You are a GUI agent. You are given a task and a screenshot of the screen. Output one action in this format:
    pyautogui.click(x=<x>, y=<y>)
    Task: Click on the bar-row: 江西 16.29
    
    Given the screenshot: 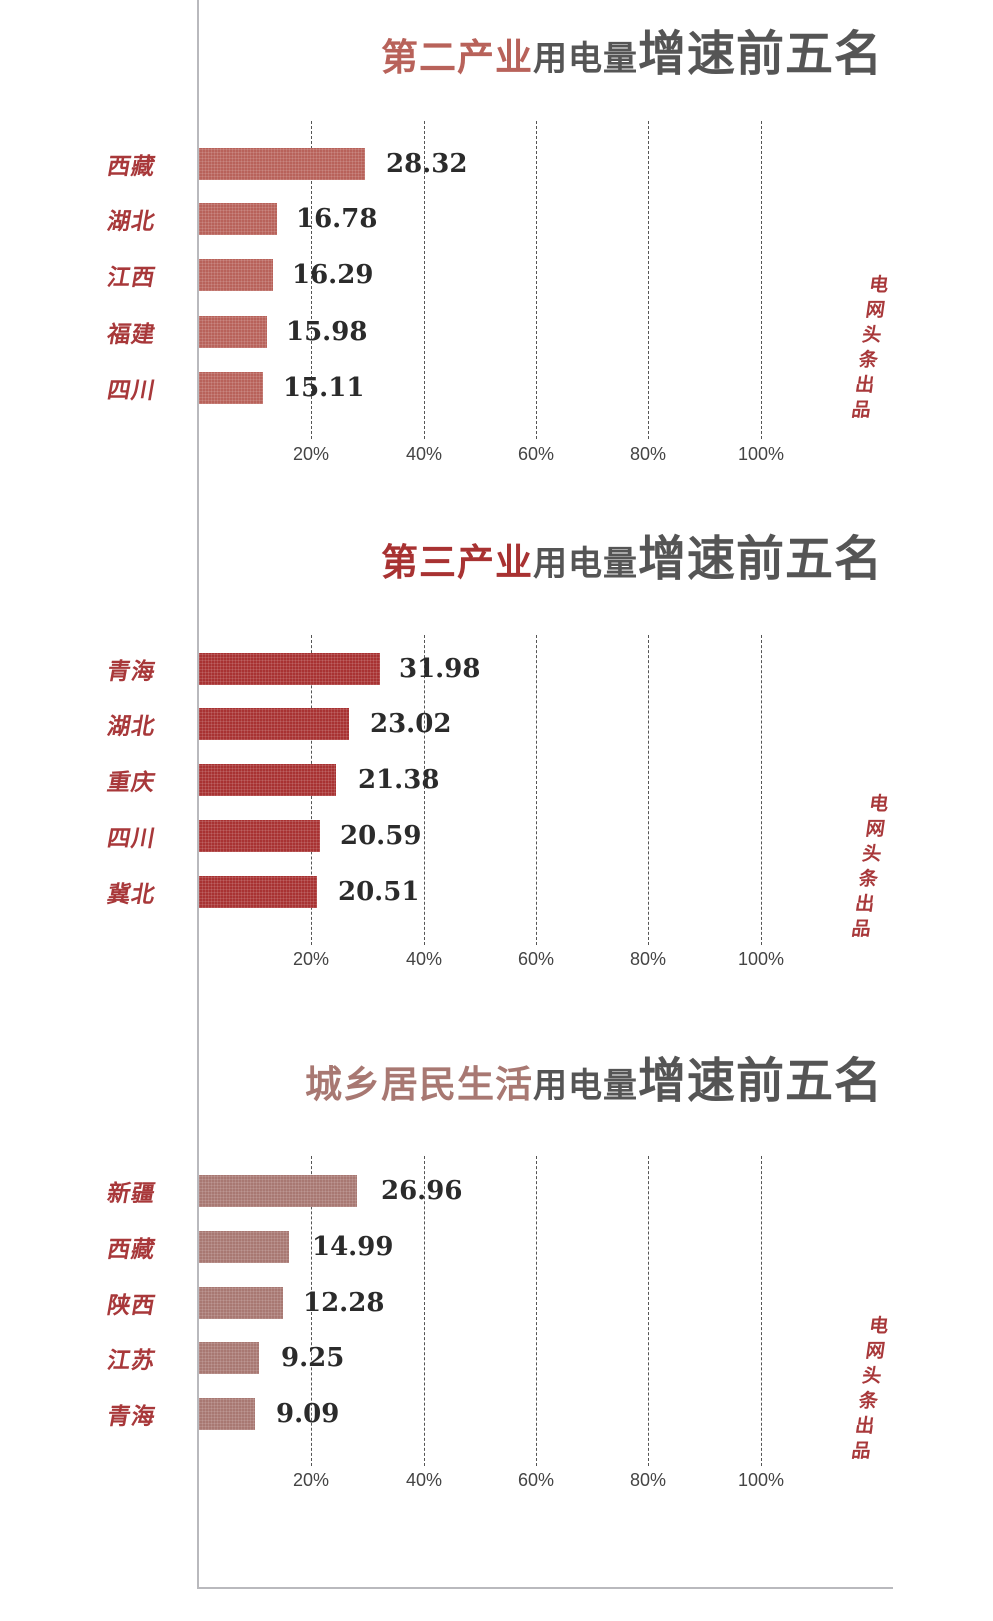 What is the action you would take?
    pyautogui.click(x=496, y=275)
    